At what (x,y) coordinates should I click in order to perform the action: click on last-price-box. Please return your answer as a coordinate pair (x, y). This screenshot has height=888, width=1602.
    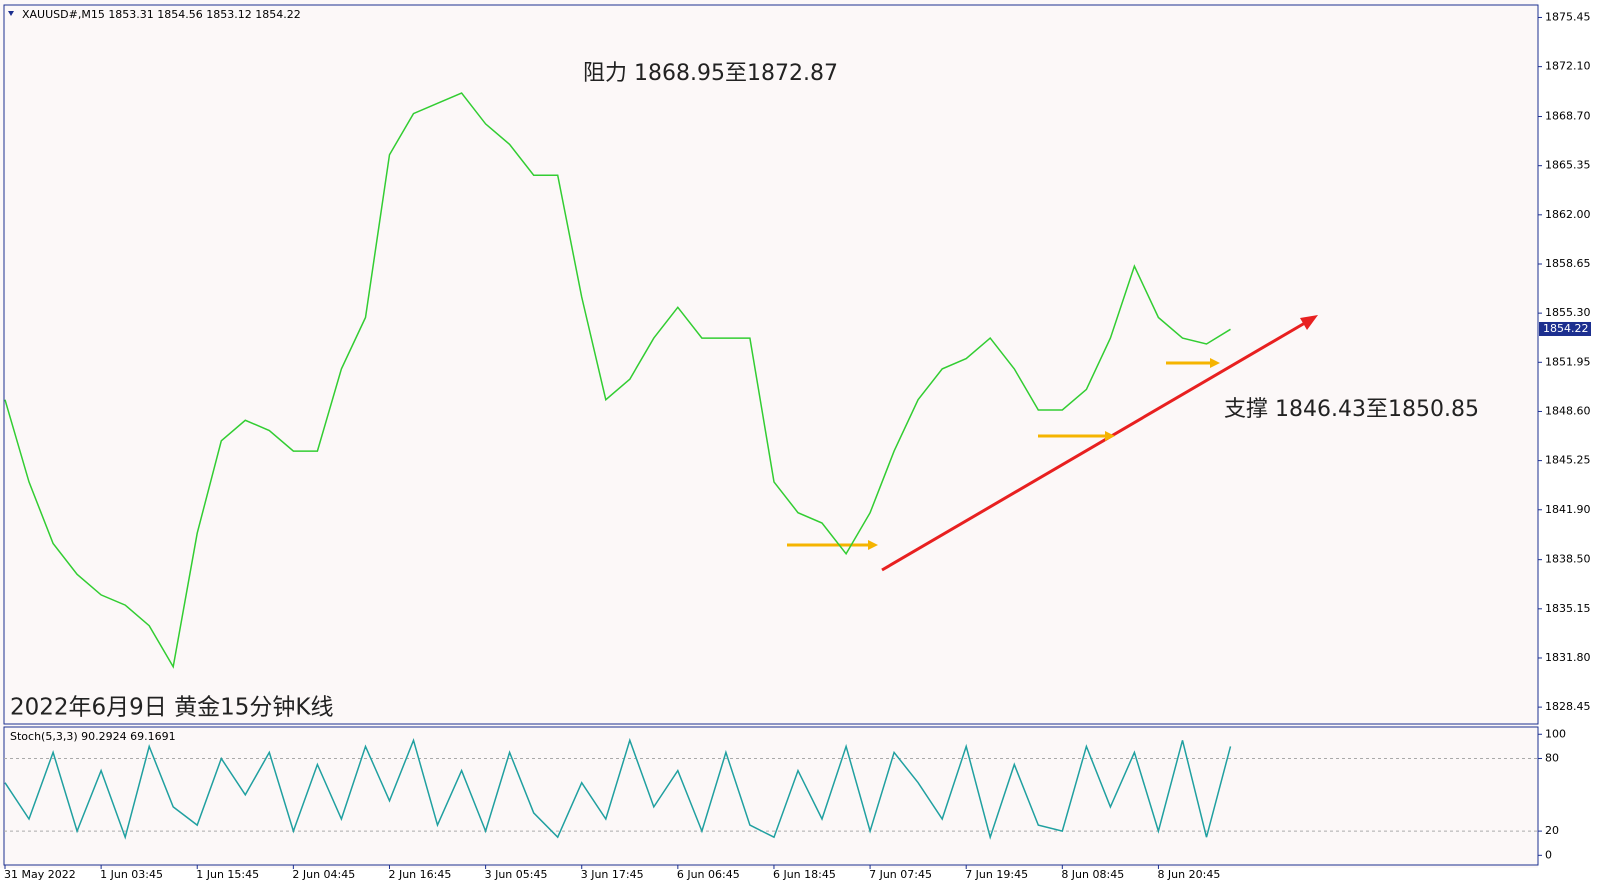
    Looking at the image, I should click on (1565, 328).